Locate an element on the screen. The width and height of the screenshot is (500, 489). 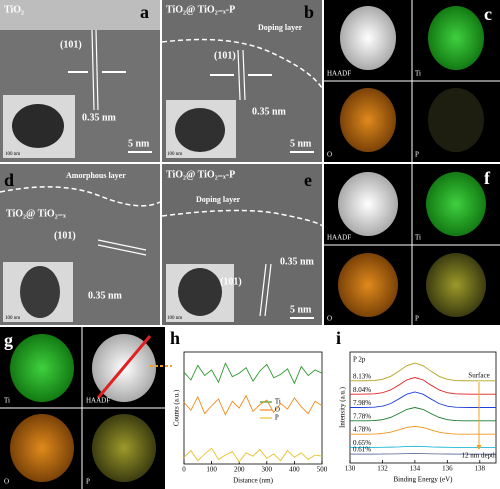
panel-a: TiO₂ a (101) 0.35 nm 5 nm 100 nm is located at coordinates (80, 81).